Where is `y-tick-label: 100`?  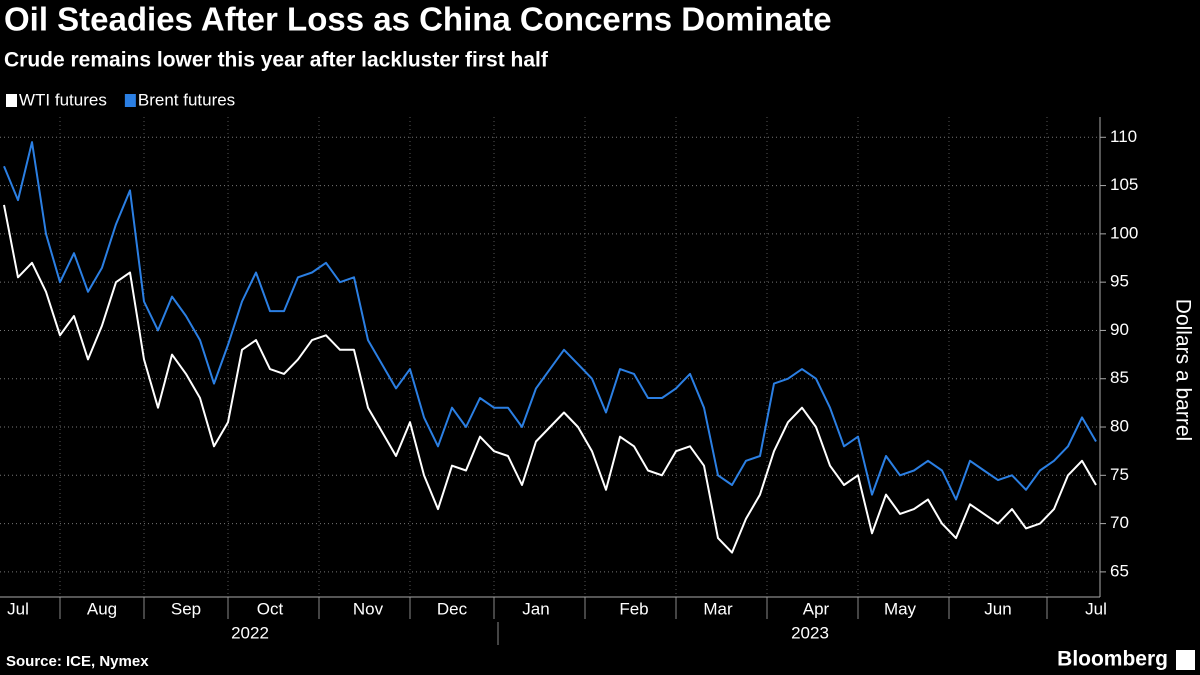
y-tick-label: 100 is located at coordinates (1124, 232).